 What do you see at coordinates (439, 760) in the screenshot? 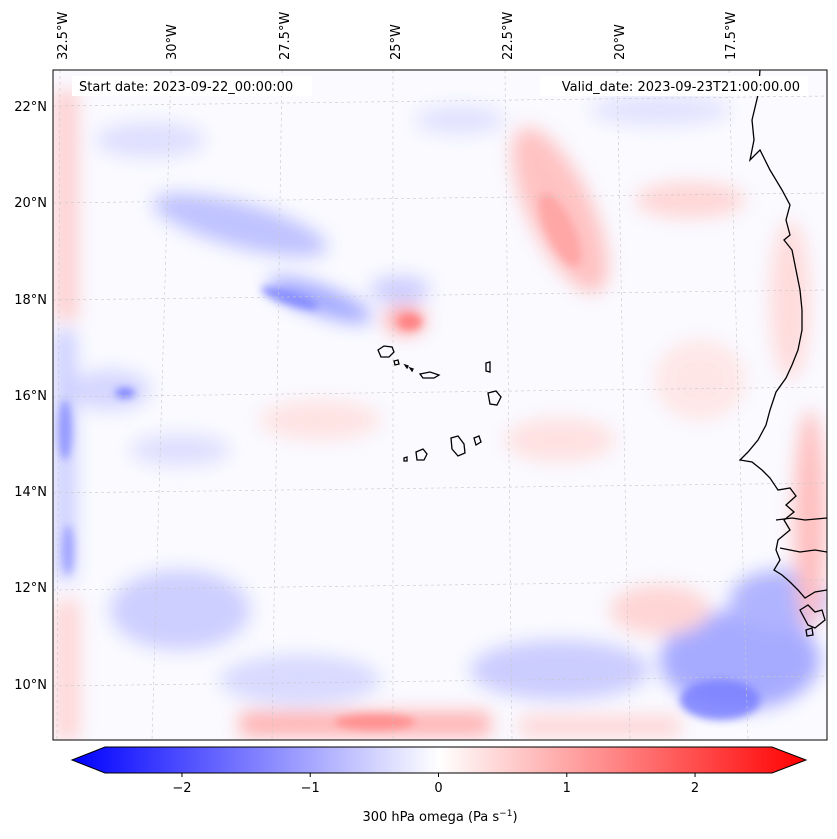
I see `colorbar-bar` at bounding box center [439, 760].